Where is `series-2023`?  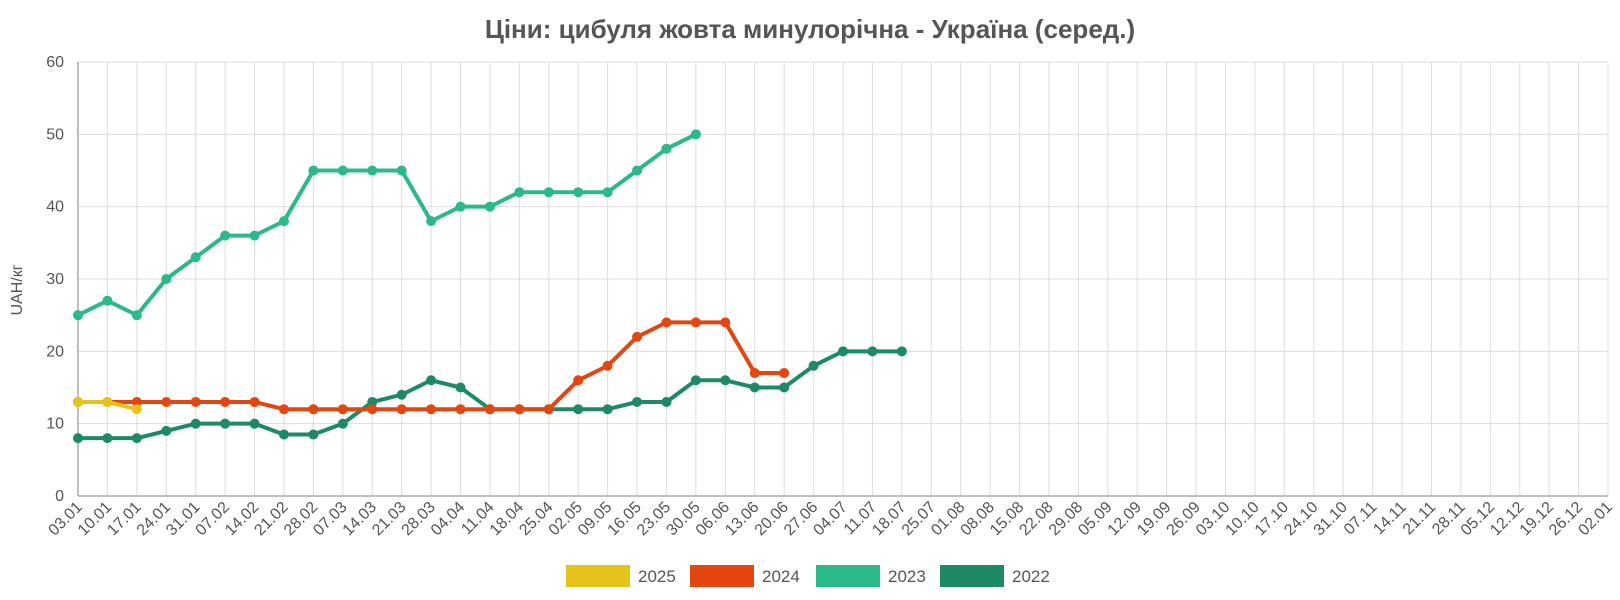
series-2023 is located at coordinates (387, 225).